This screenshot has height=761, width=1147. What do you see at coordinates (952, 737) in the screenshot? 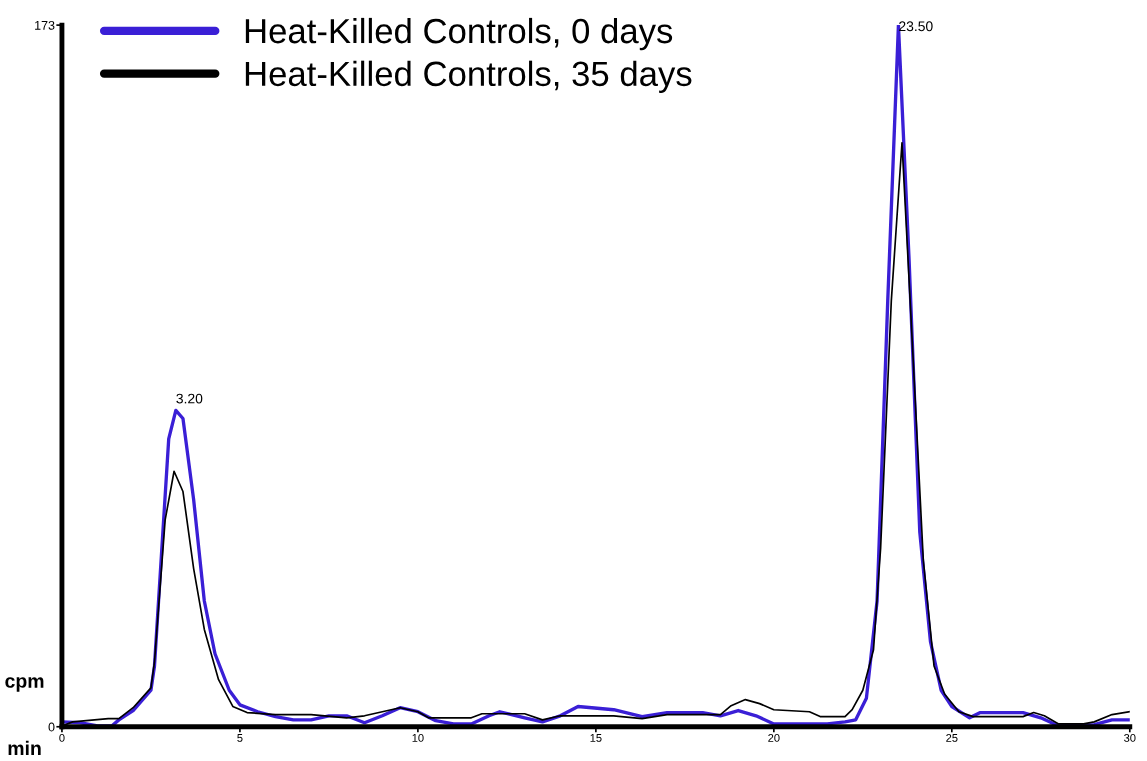
I see `x-tick-label: 25` at bounding box center [952, 737].